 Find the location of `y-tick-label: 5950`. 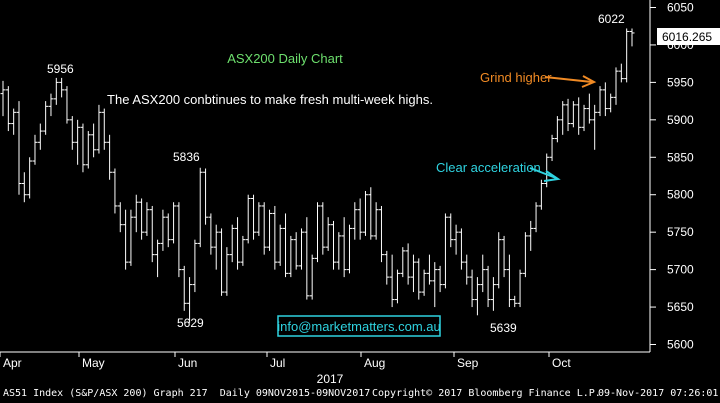

y-tick-label: 5950 is located at coordinates (680, 82).